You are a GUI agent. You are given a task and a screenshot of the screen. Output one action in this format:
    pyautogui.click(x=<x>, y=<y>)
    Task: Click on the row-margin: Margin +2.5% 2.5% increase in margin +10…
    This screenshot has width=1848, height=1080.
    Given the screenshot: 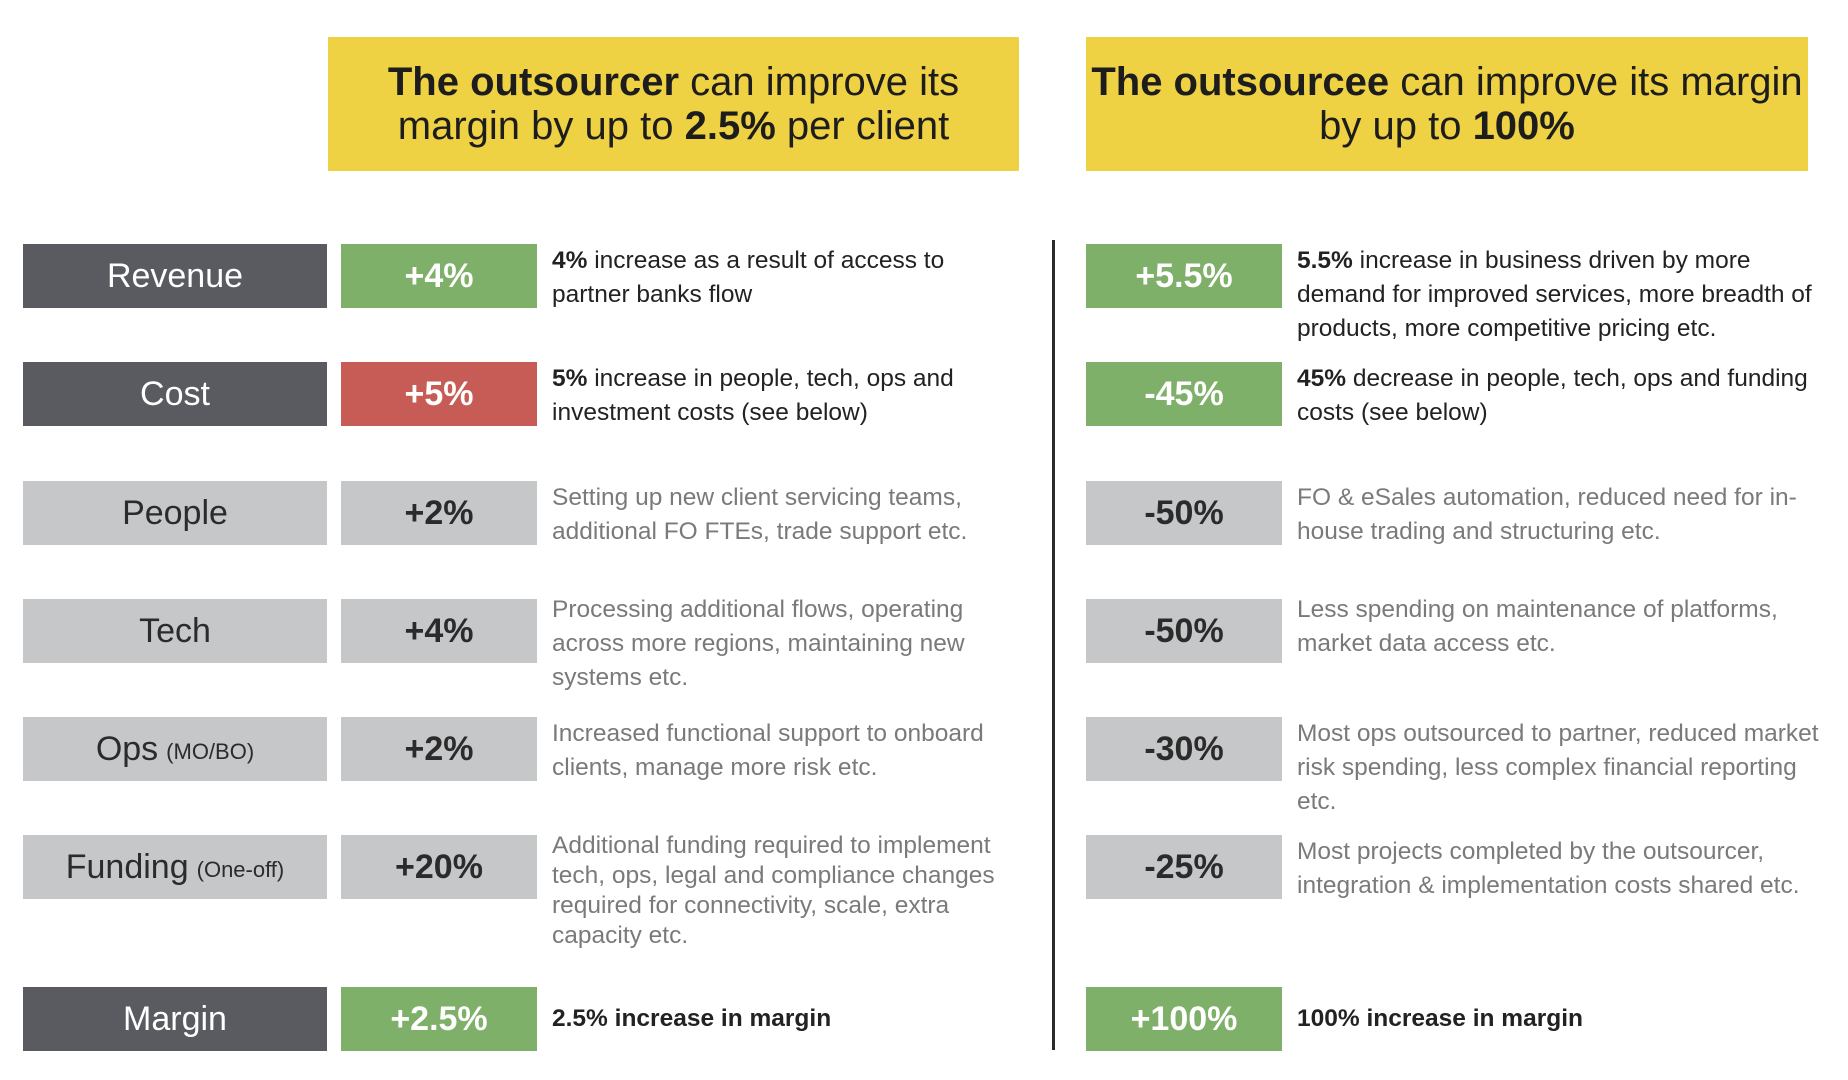 What is the action you would take?
    pyautogui.click(x=924, y=1019)
    